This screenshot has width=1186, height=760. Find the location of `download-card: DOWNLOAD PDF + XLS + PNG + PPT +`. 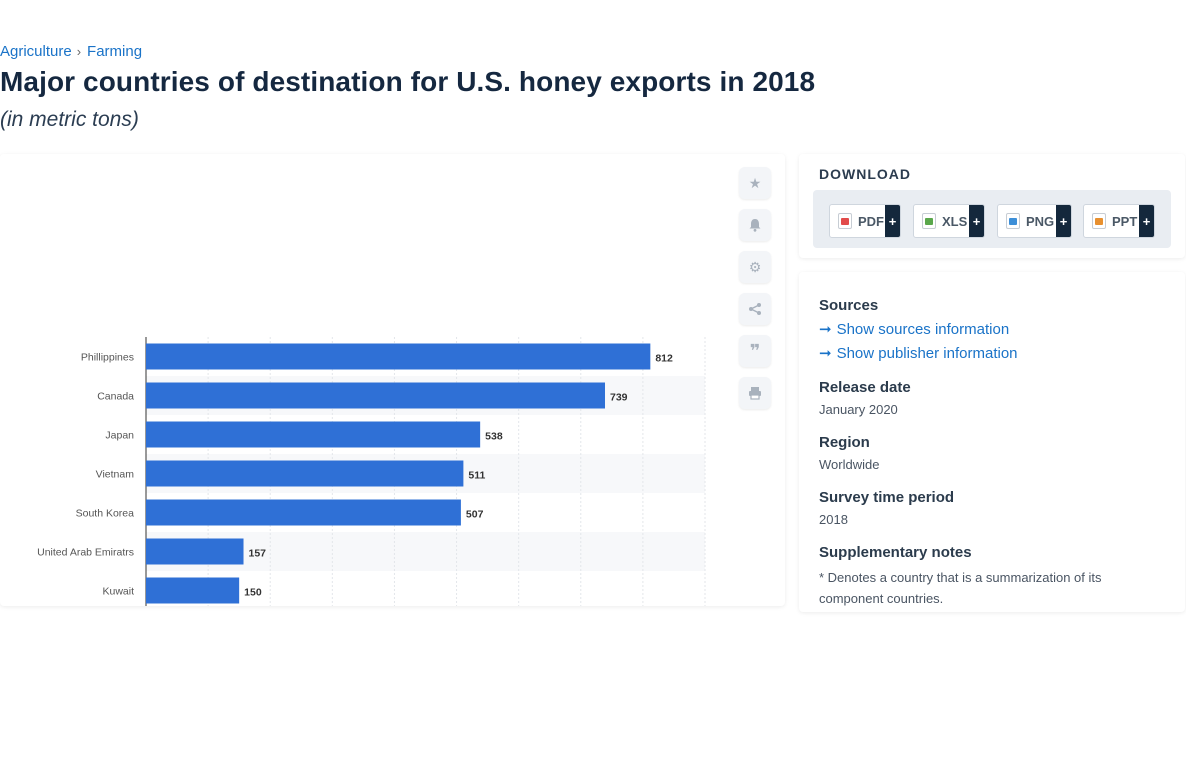

download-card: DOWNLOAD PDF + XLS + PNG + PPT + is located at coordinates (992, 206).